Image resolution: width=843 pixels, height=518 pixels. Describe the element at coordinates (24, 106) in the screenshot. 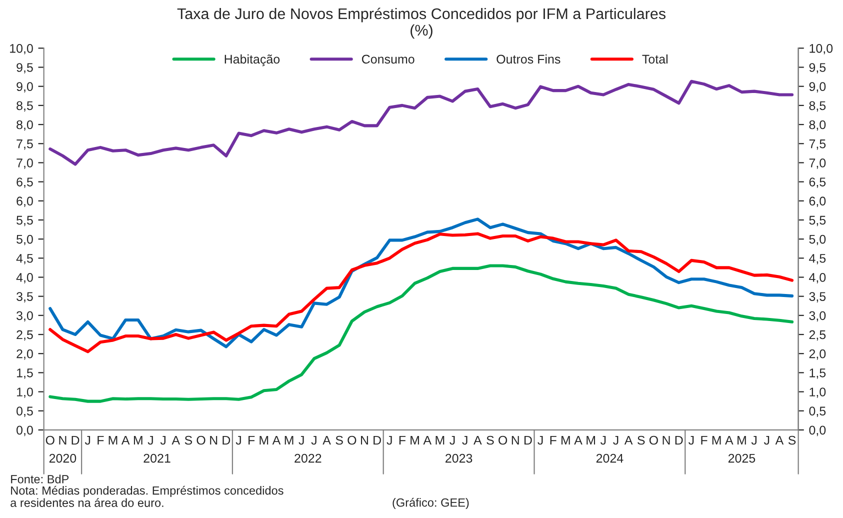

I see `y-tick-label: 8,5` at that location.